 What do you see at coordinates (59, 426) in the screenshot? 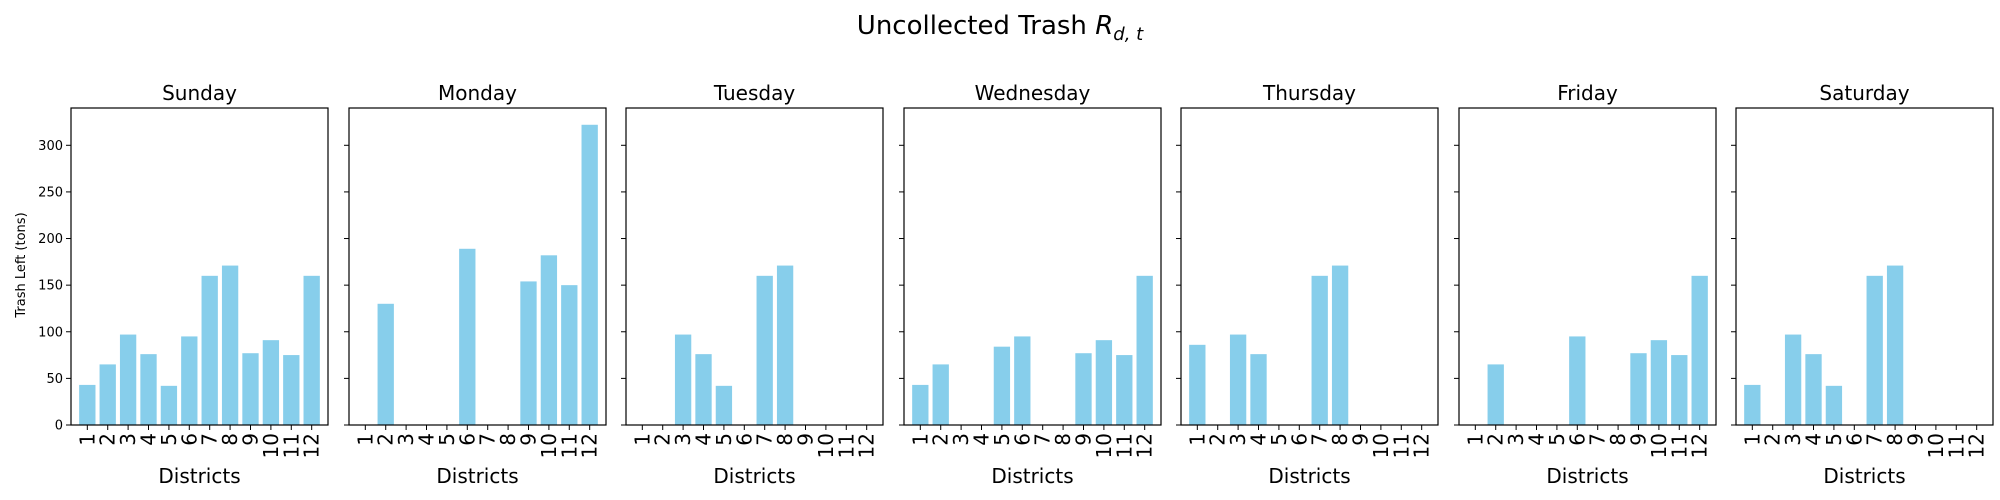
I see `y-tick-label: 0` at bounding box center [59, 426].